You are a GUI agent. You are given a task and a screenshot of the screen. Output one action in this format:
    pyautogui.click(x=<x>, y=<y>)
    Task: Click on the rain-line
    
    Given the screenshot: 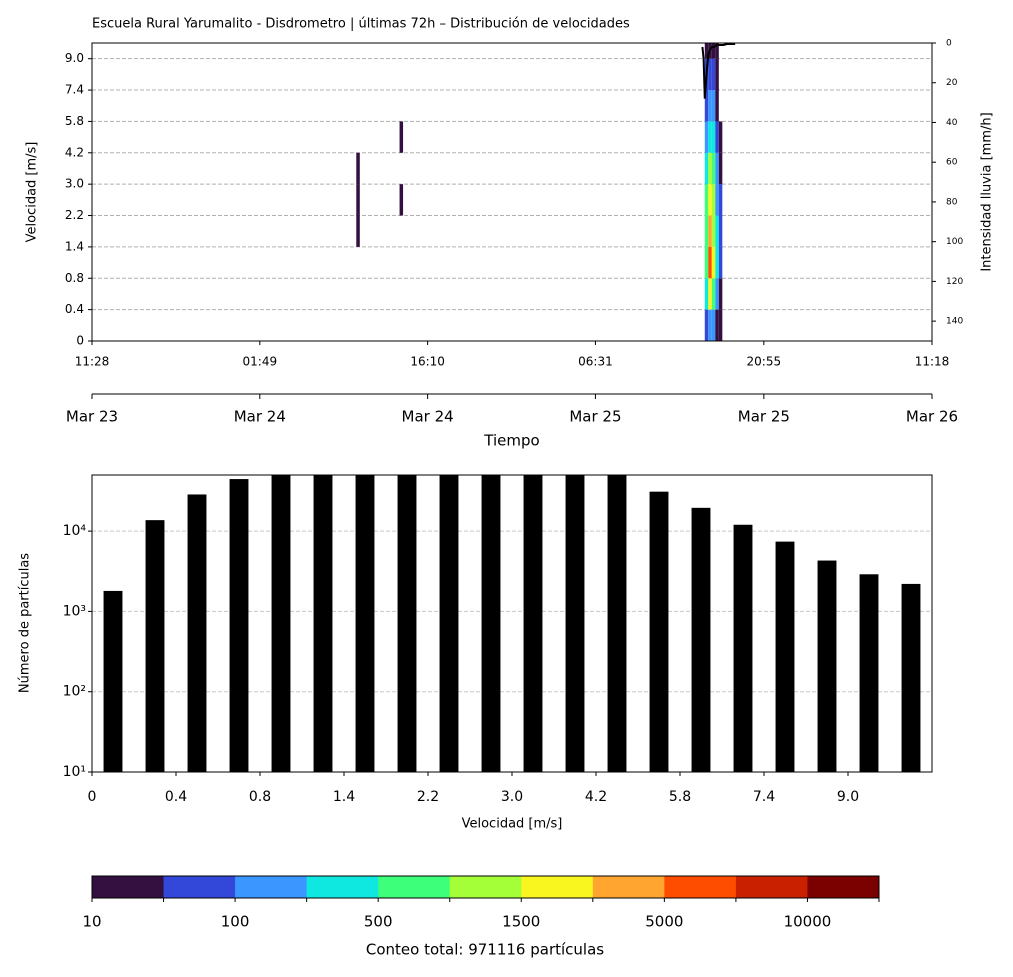 What is the action you would take?
    pyautogui.click(x=718, y=71)
    